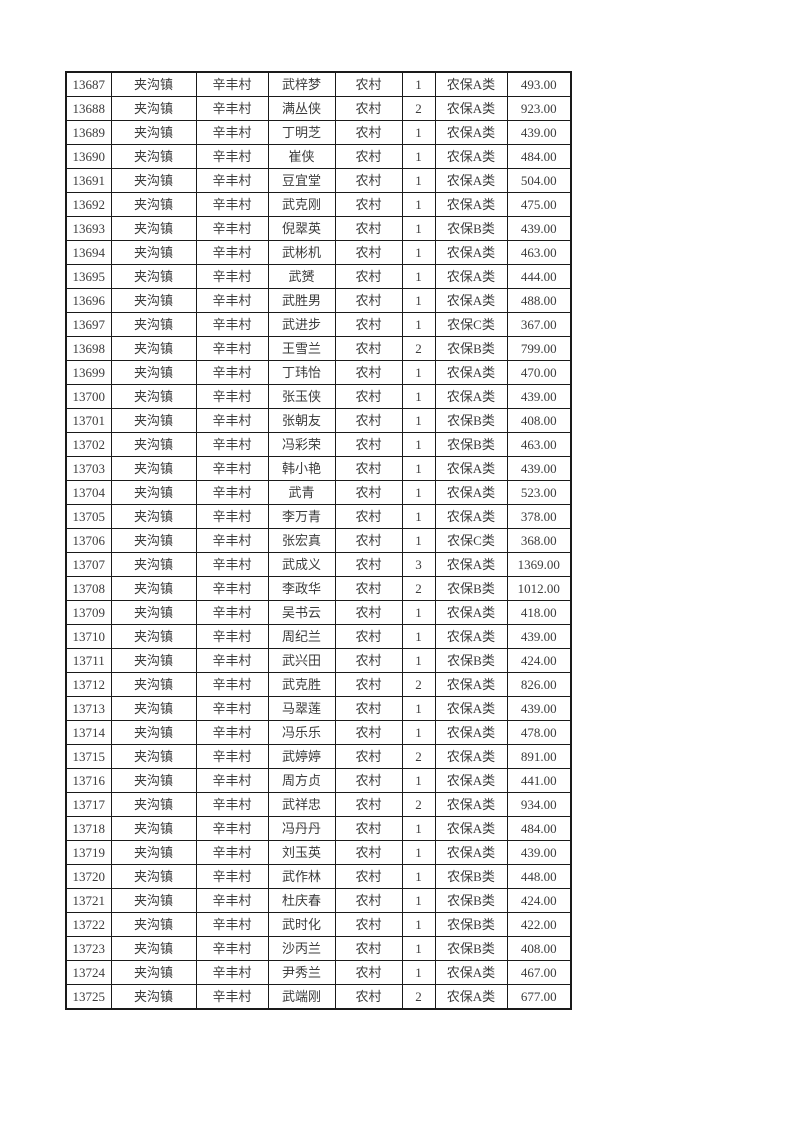  I want to click on cell-amount: 1369.00, so click(539, 564).